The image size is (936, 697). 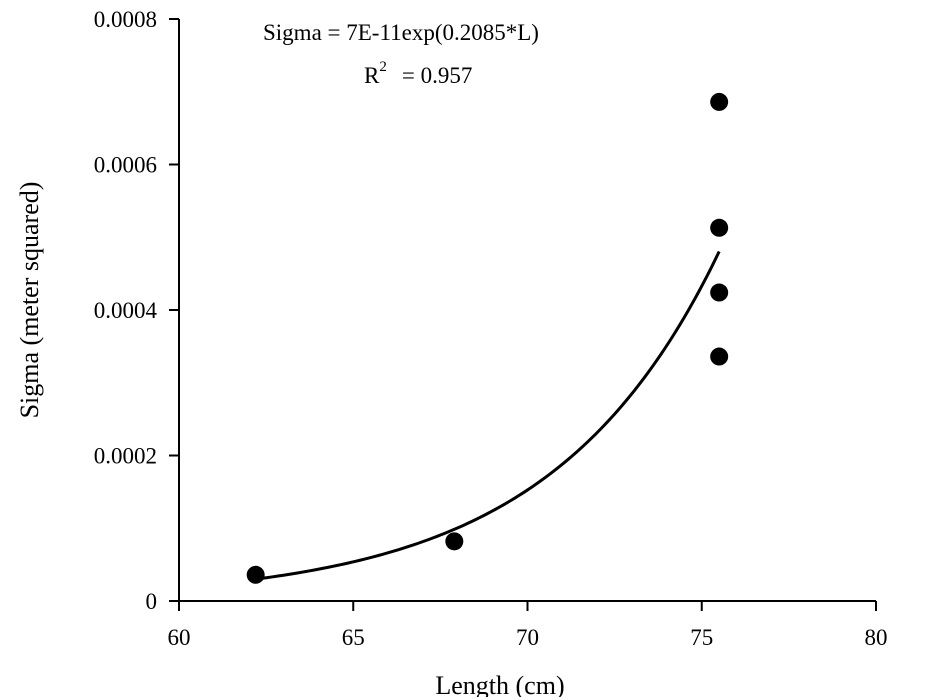 What do you see at coordinates (499, 684) in the screenshot?
I see `x-axis-title: Length (cm)` at bounding box center [499, 684].